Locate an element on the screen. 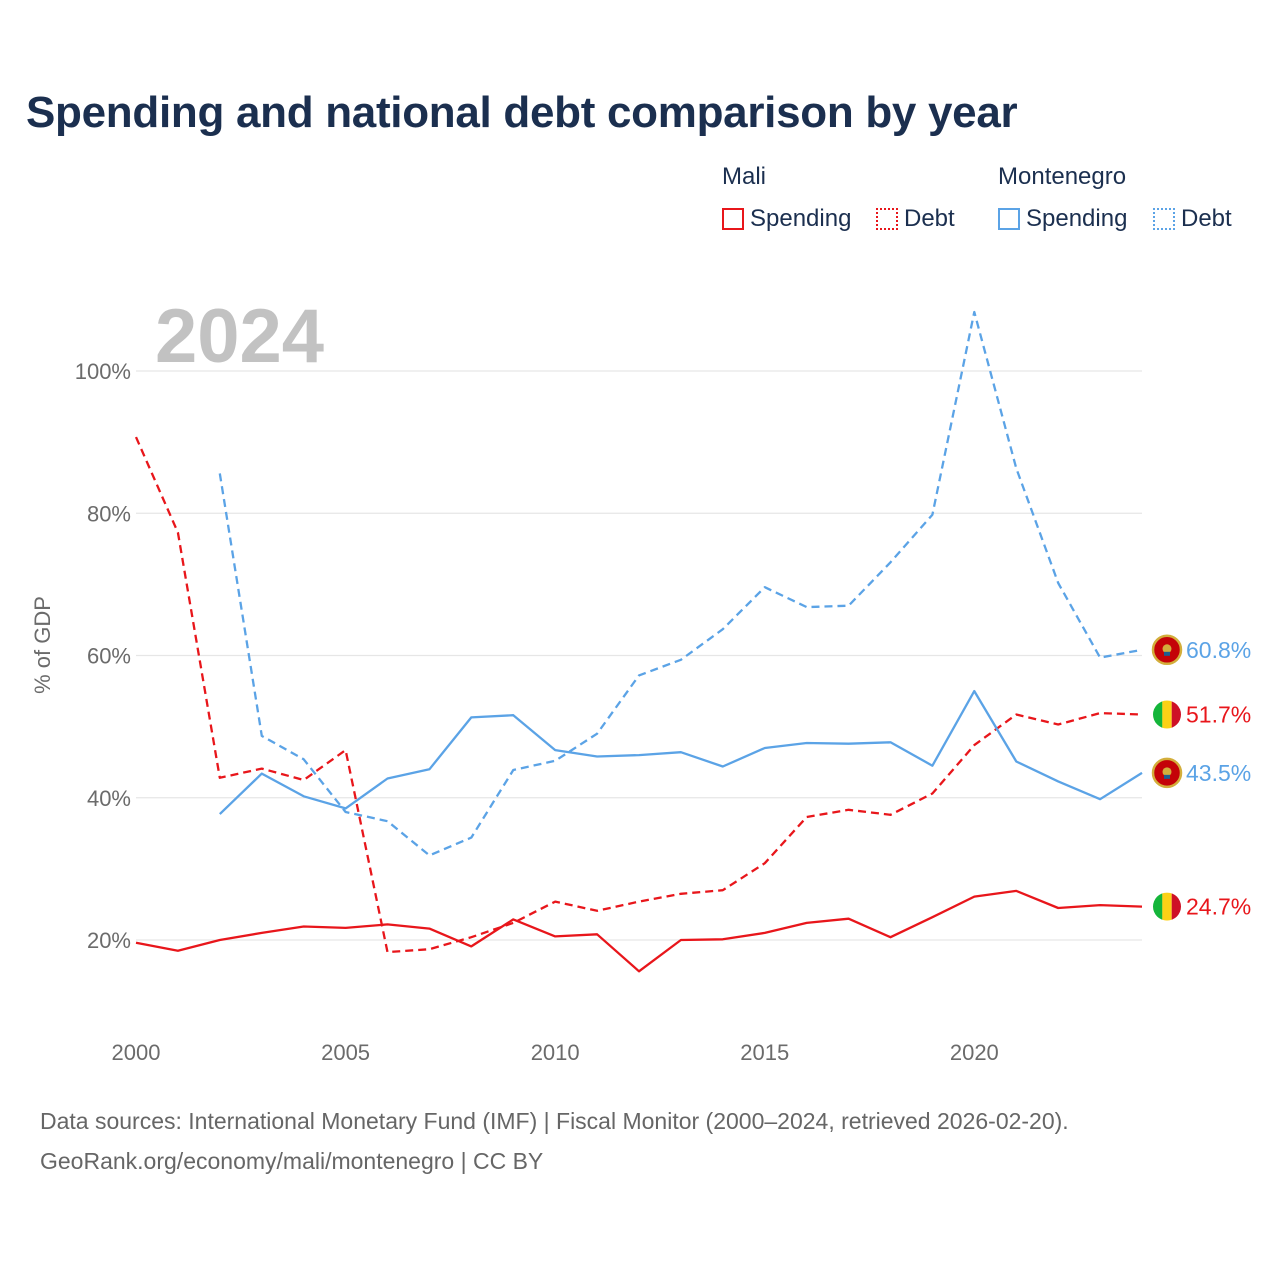  end-value-label: 24.7% is located at coordinates (1218, 907).